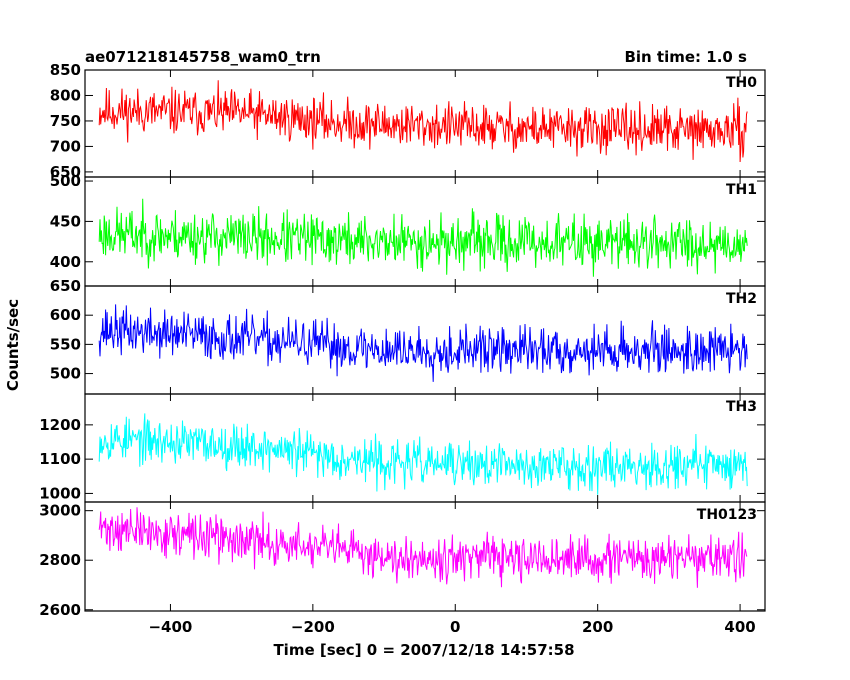 The width and height of the screenshot is (850, 680). Describe the element at coordinates (60, 560) in the screenshot. I see `y-tick-label: 2800` at that location.